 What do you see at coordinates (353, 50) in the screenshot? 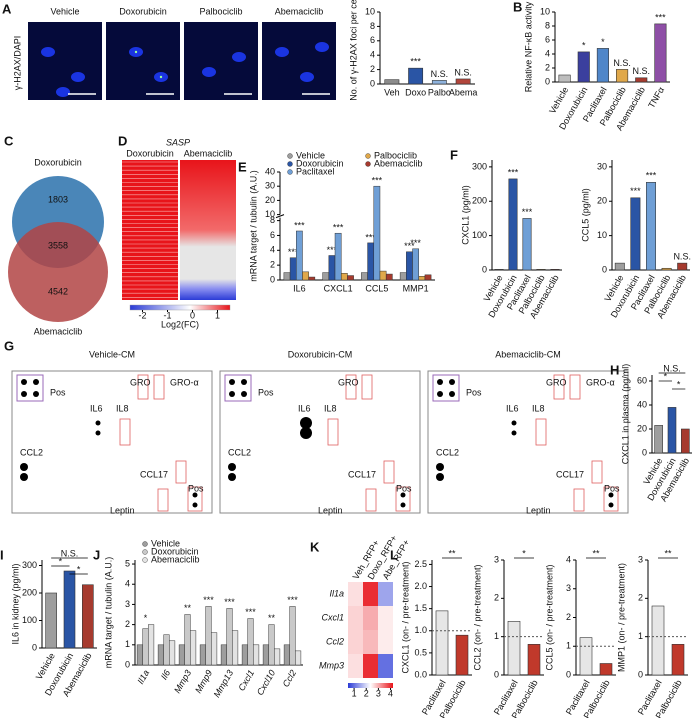
I see `y-axis-label: No. of γ-H2AX foci per cell` at bounding box center [353, 50].